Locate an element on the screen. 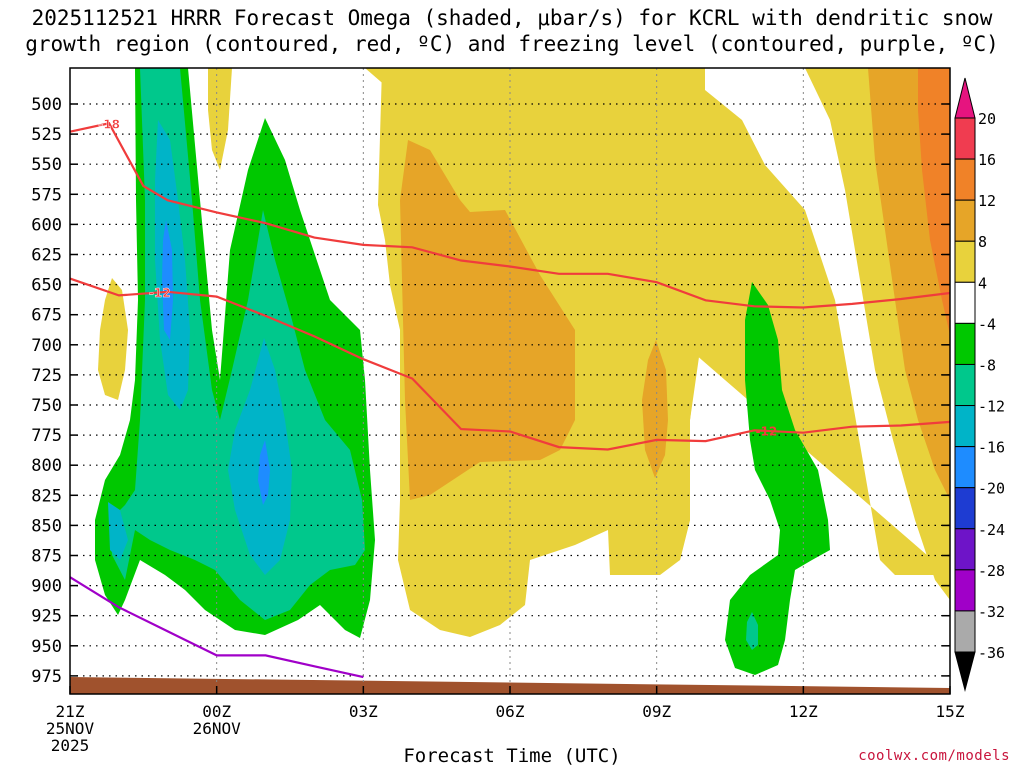 Image resolution: width=1024 pixels, height=768 pixels. colorbar-label: -8 is located at coordinates (987, 365).